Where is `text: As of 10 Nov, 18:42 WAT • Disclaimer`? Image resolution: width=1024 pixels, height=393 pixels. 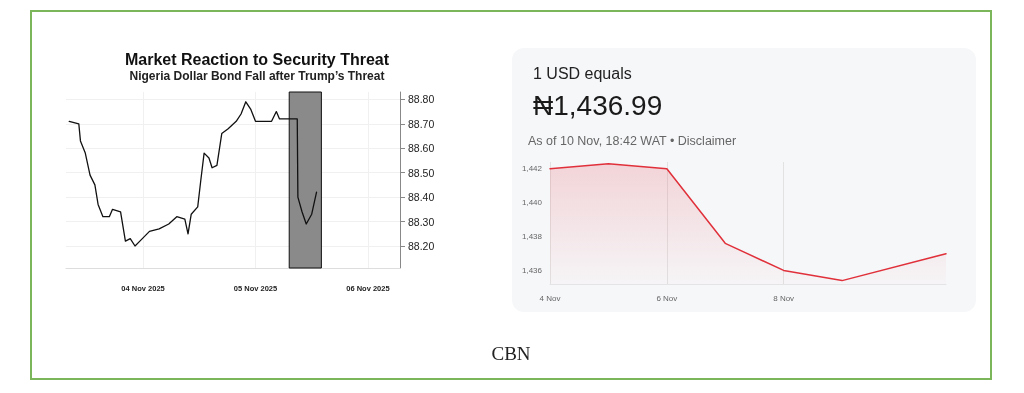
text: As of 10 Nov, 18:42 WAT • Disclaimer is located at coordinates (632, 140).